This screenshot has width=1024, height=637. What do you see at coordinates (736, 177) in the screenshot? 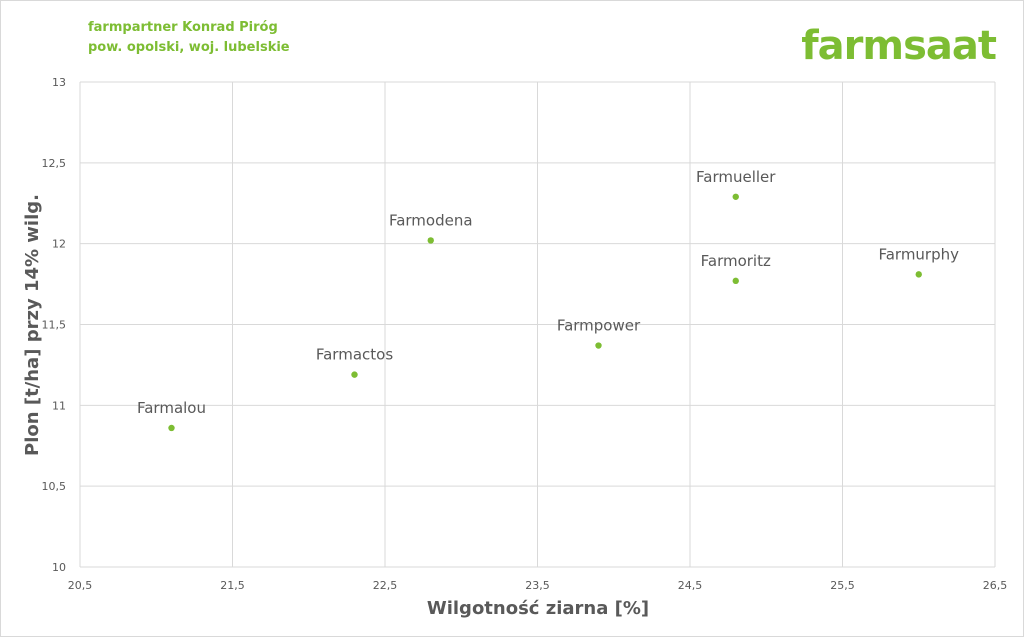
I see `data-point-label: Farmueller` at bounding box center [736, 177].